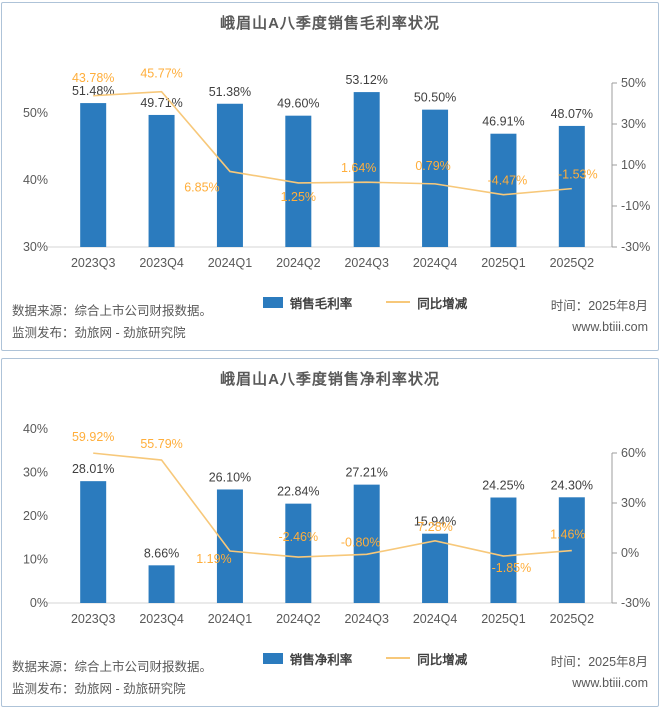  Describe the element at coordinates (321, 659) in the screenshot. I see `bar-legend-label: 销售净利率` at that location.